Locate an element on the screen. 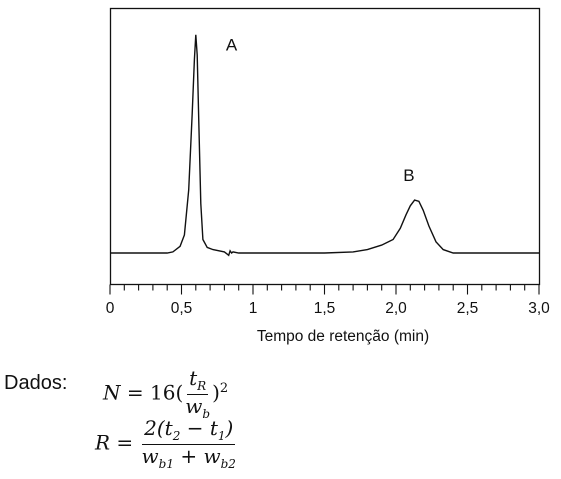 This screenshot has width=561, height=479. peak-label-a: A is located at coordinates (232, 45).